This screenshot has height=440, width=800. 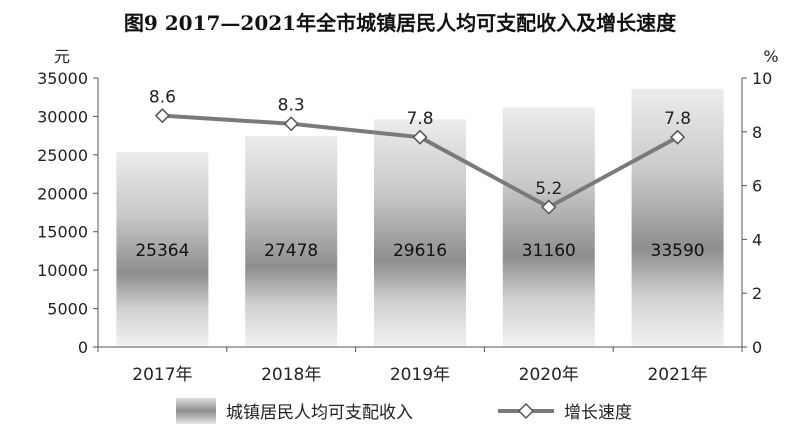 I want to click on left-tick-label: 25000, so click(x=62, y=155).